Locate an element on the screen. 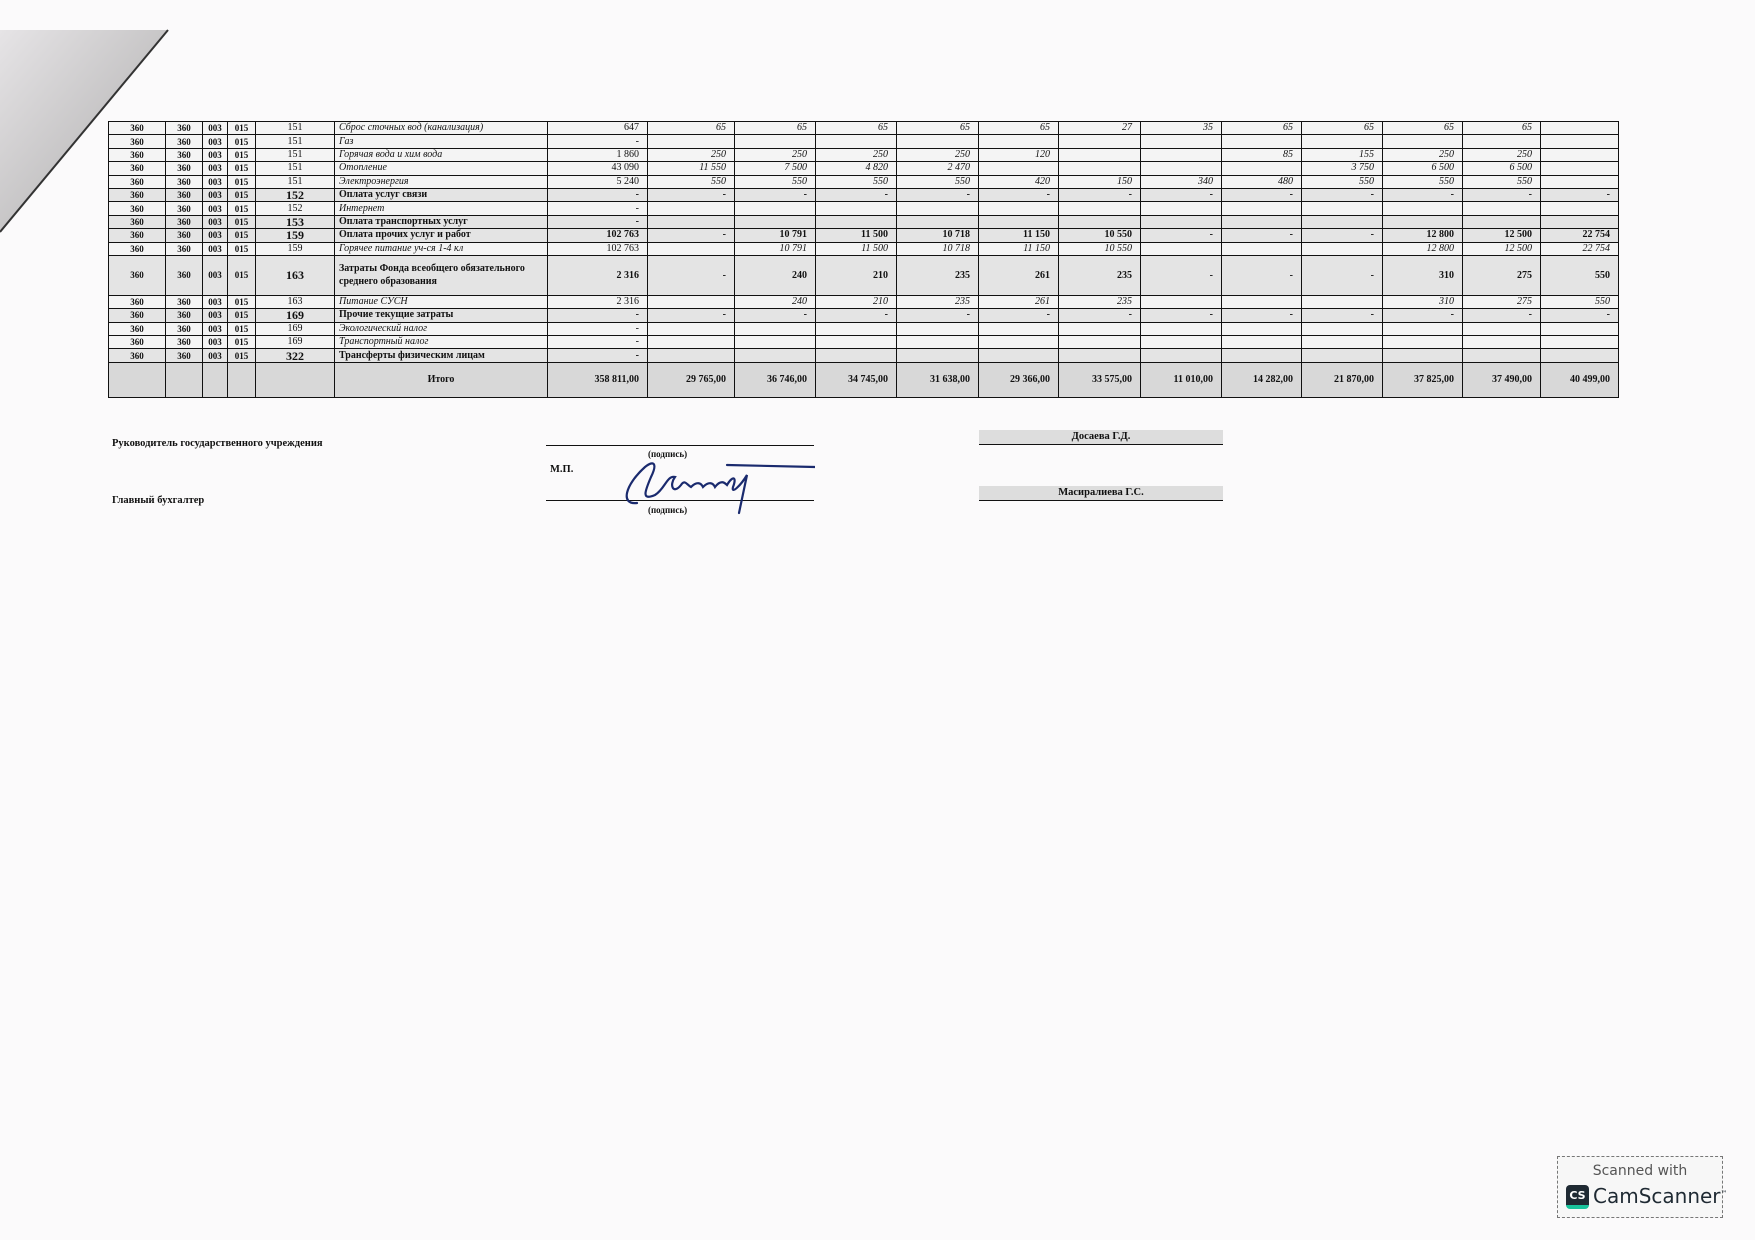 This screenshot has height=1240, width=1755. month-total-cell: 37 825,00 is located at coordinates (1422, 379).